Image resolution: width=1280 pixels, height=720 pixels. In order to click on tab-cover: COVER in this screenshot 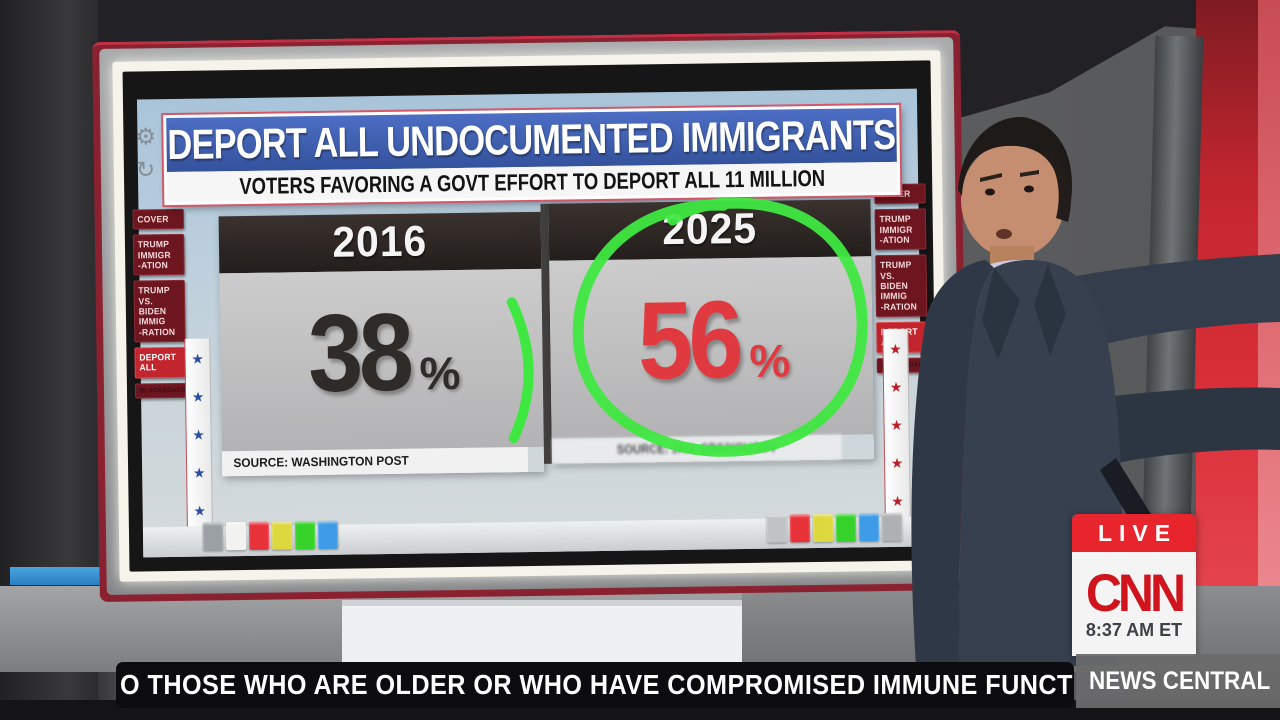, I will do `click(158, 219)`.